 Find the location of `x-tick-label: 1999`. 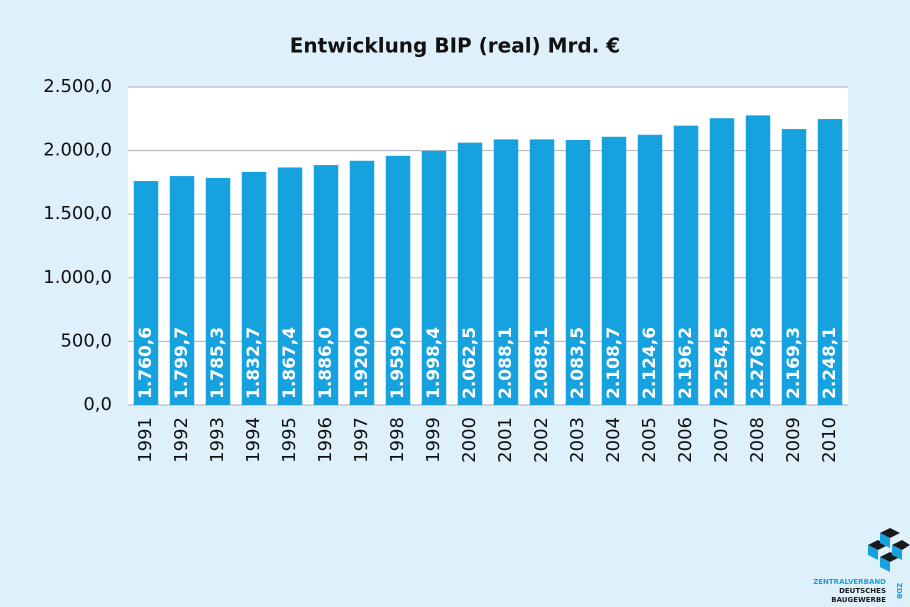

x-tick-label: 1999 is located at coordinates (433, 440).